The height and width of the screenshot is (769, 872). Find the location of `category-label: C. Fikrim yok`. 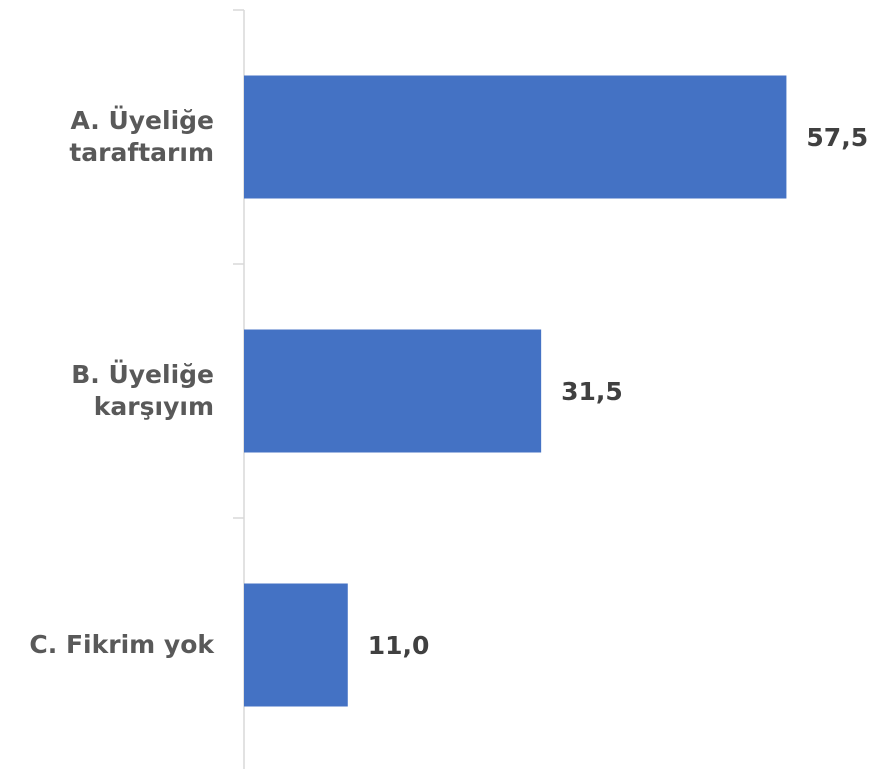

category-label: C. Fikrim yok is located at coordinates (121, 644).